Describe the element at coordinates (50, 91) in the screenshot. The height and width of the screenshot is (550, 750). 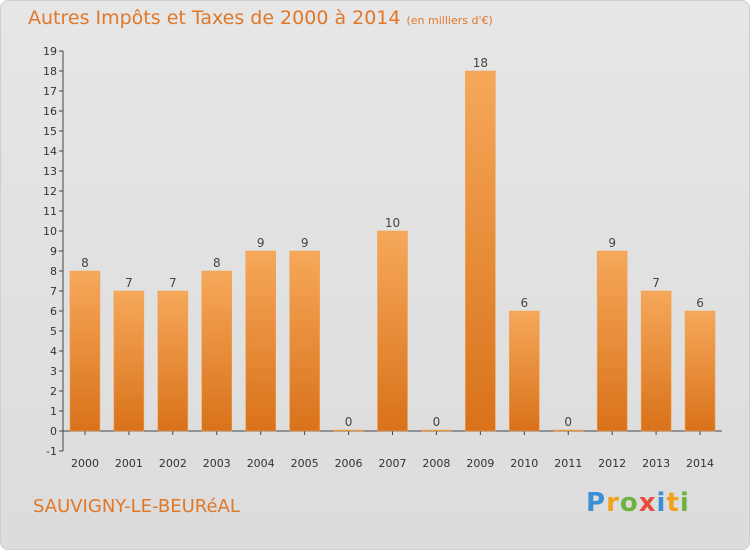
I see `y-tick-label: 17` at that location.